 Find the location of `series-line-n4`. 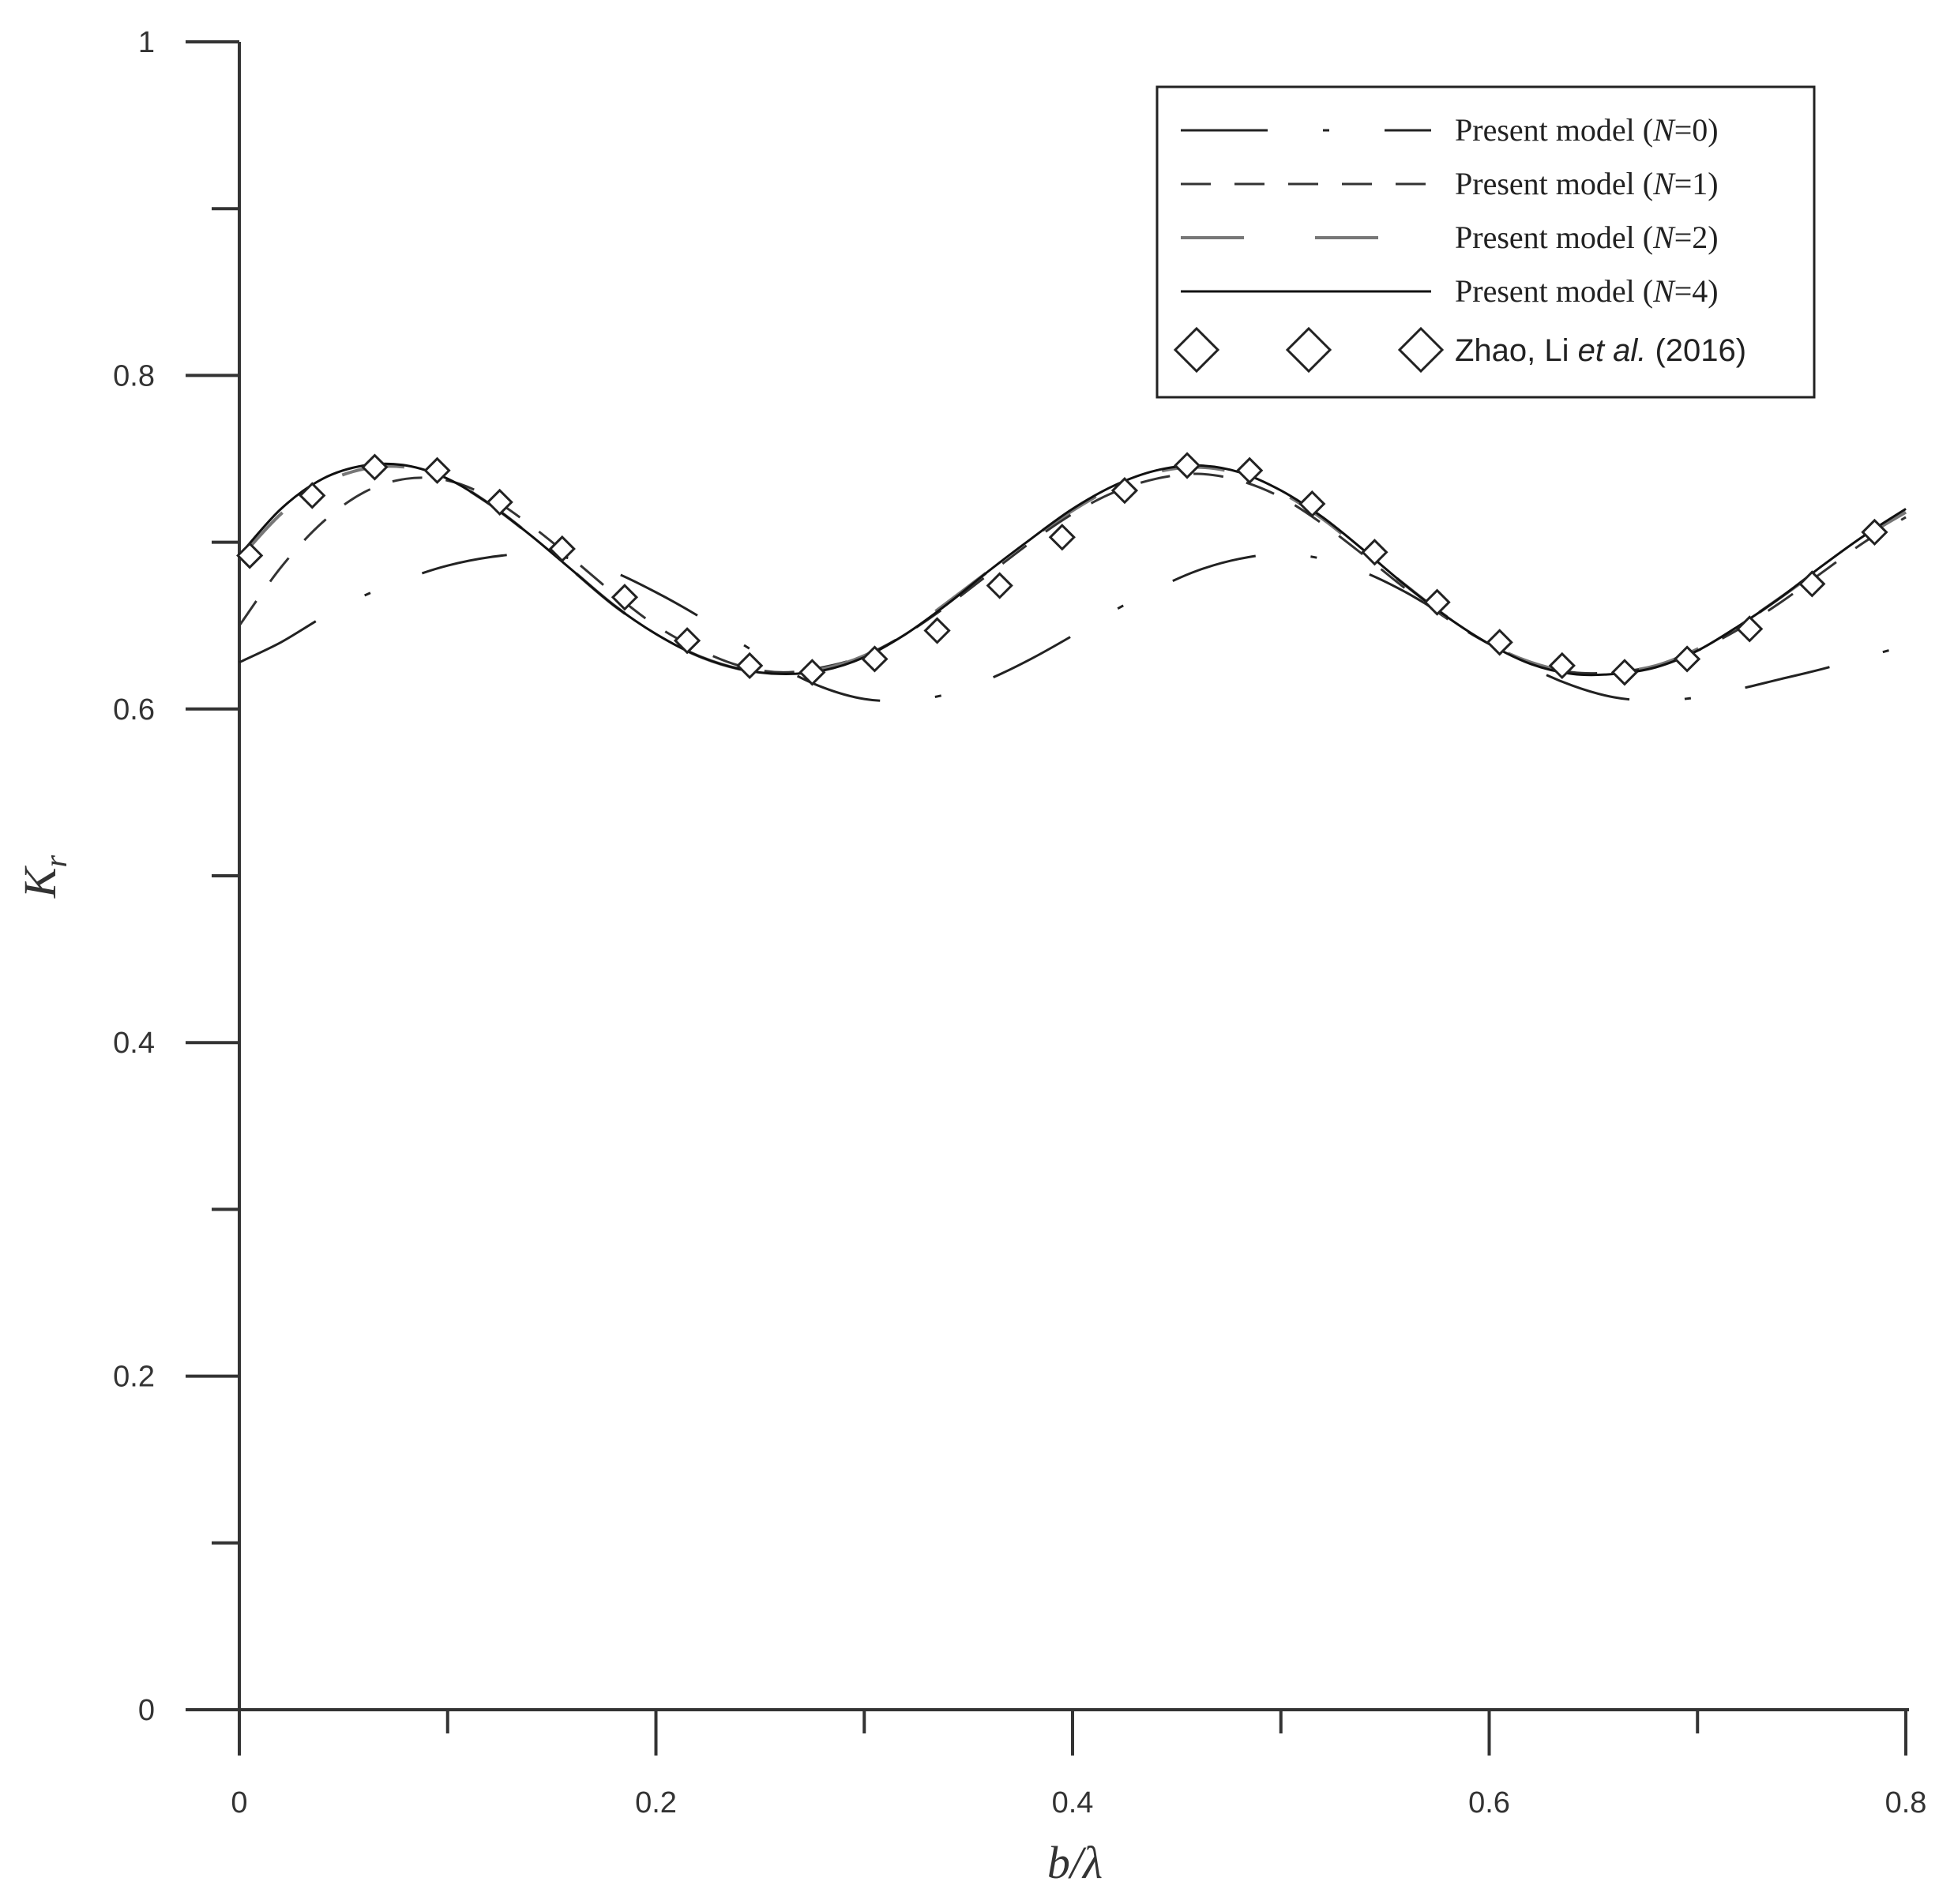

series-line-n4 is located at coordinates (1073, 569).